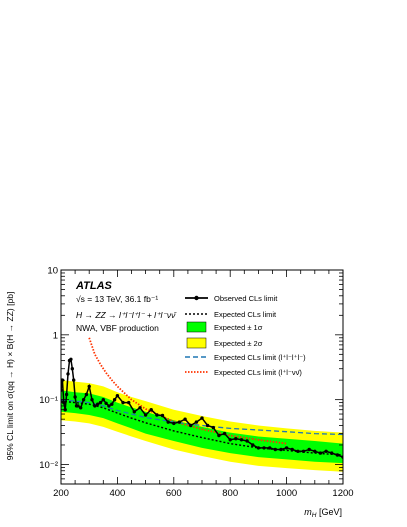 Image resolution: width=407 pixels, height=527 pixels. I want to click on x-tick-label: 1200, so click(342, 493).